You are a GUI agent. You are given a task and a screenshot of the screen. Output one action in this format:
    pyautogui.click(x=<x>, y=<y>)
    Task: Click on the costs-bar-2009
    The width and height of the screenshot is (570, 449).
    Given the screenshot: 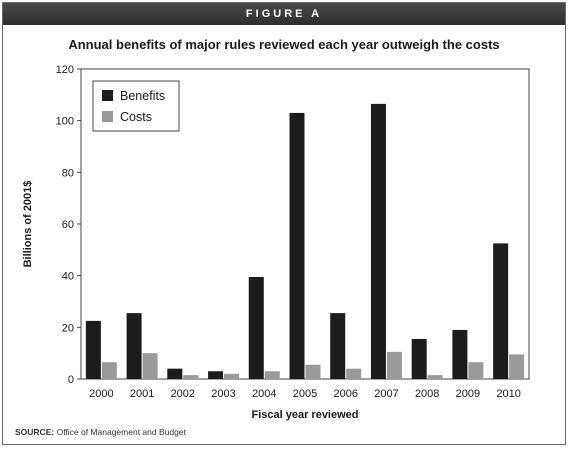 What is the action you would take?
    pyautogui.click(x=476, y=370)
    